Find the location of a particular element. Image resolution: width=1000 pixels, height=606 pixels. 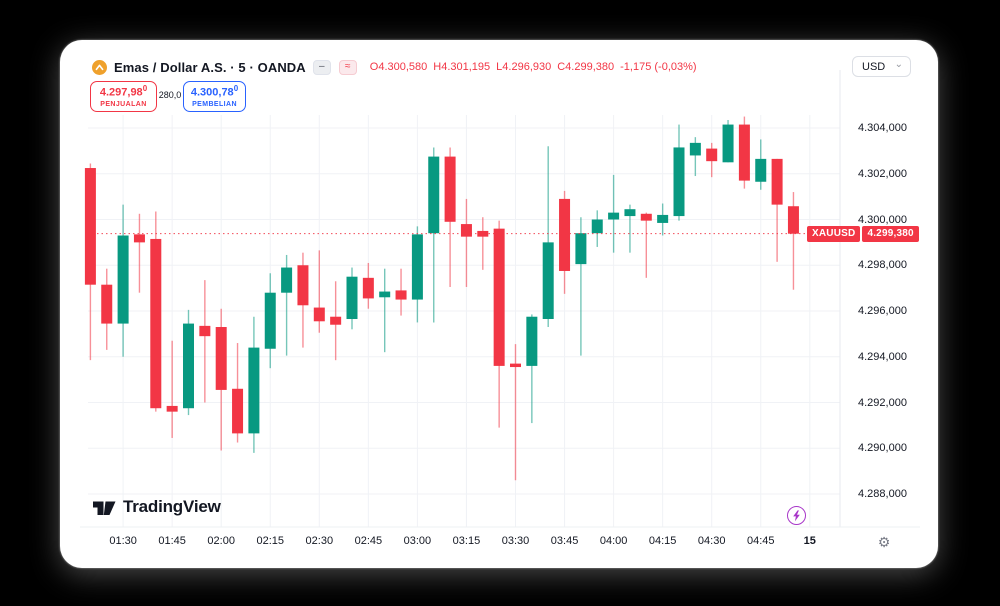

sell-button: 4.297,980 PENJUALAN is located at coordinates (123, 96).